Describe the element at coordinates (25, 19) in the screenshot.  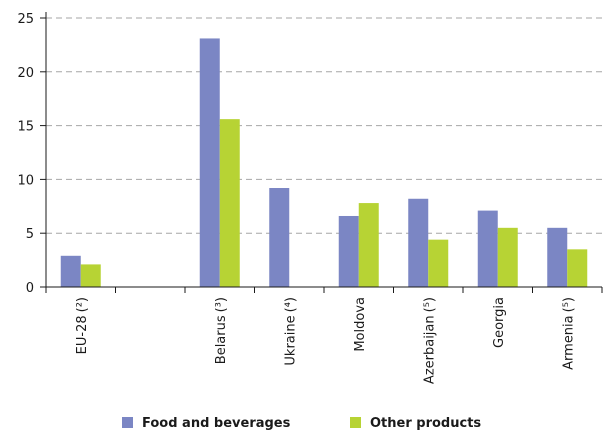
I see `y-tick-label: 25` at that location.